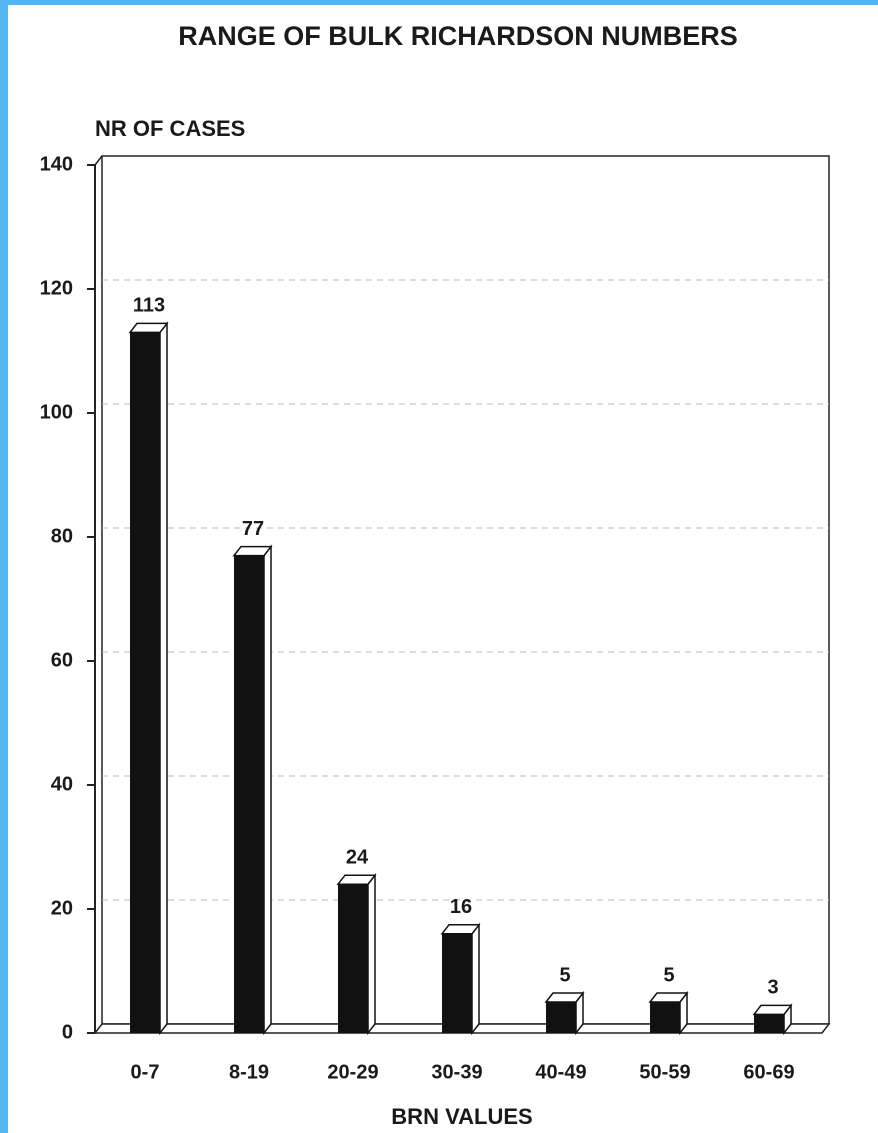 This screenshot has width=878, height=1133. Describe the element at coordinates (62, 908) in the screenshot. I see `y-tick-label: 20` at that location.